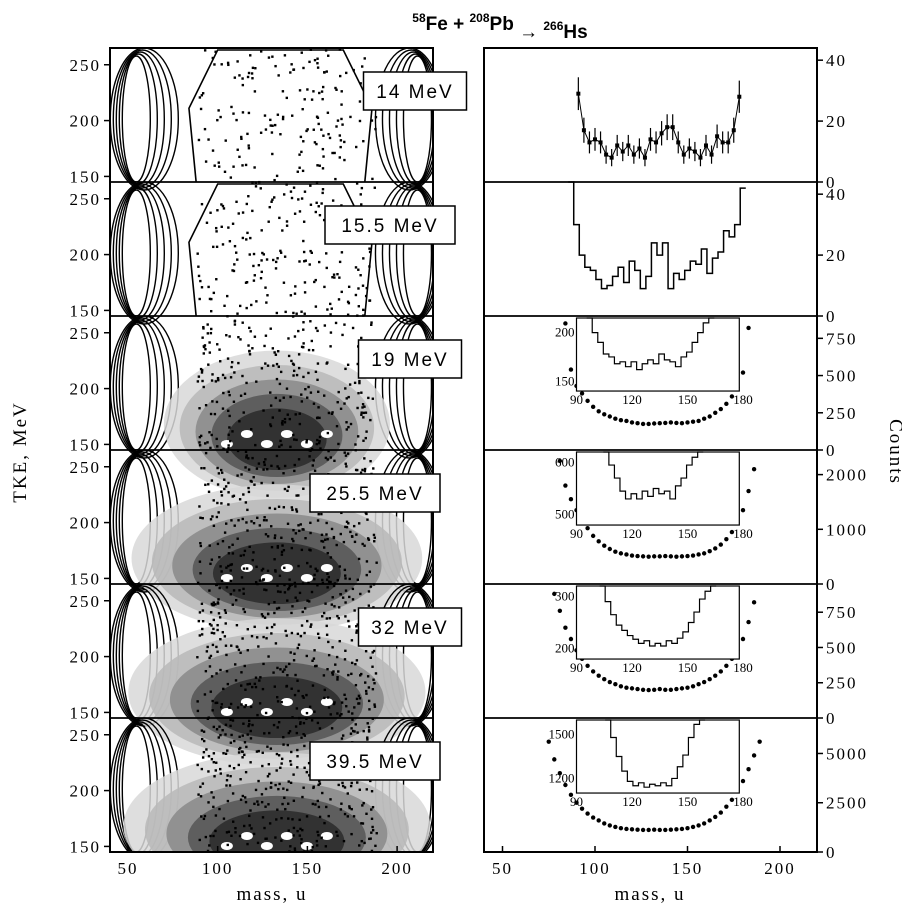  I want to click on inset-frame, so click(657, 622).